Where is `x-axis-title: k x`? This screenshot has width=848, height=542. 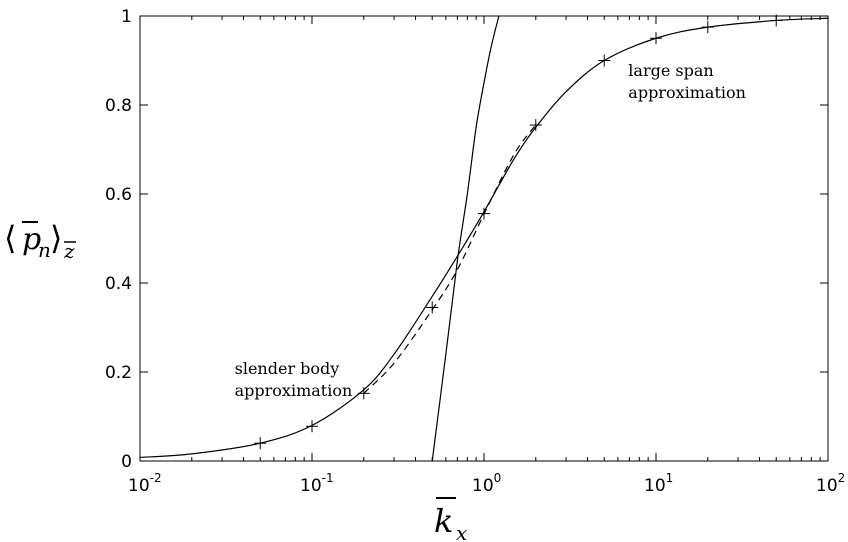 x-axis-title: k x is located at coordinates (450, 519).